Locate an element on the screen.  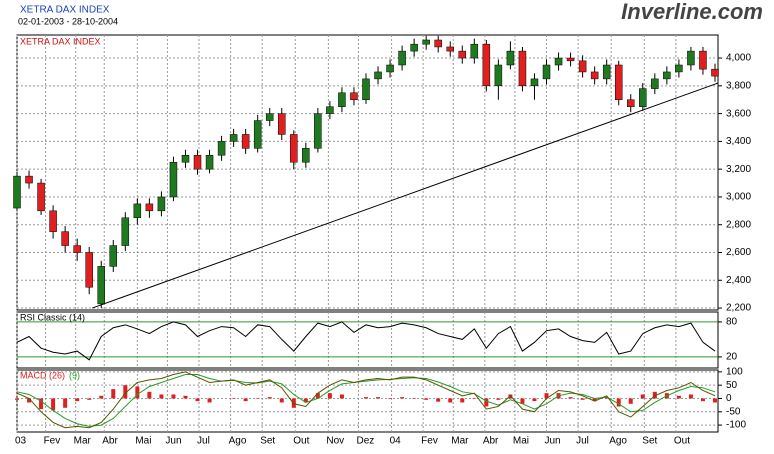
panel-label: XETRA DAX INDEX is located at coordinates (60, 41).